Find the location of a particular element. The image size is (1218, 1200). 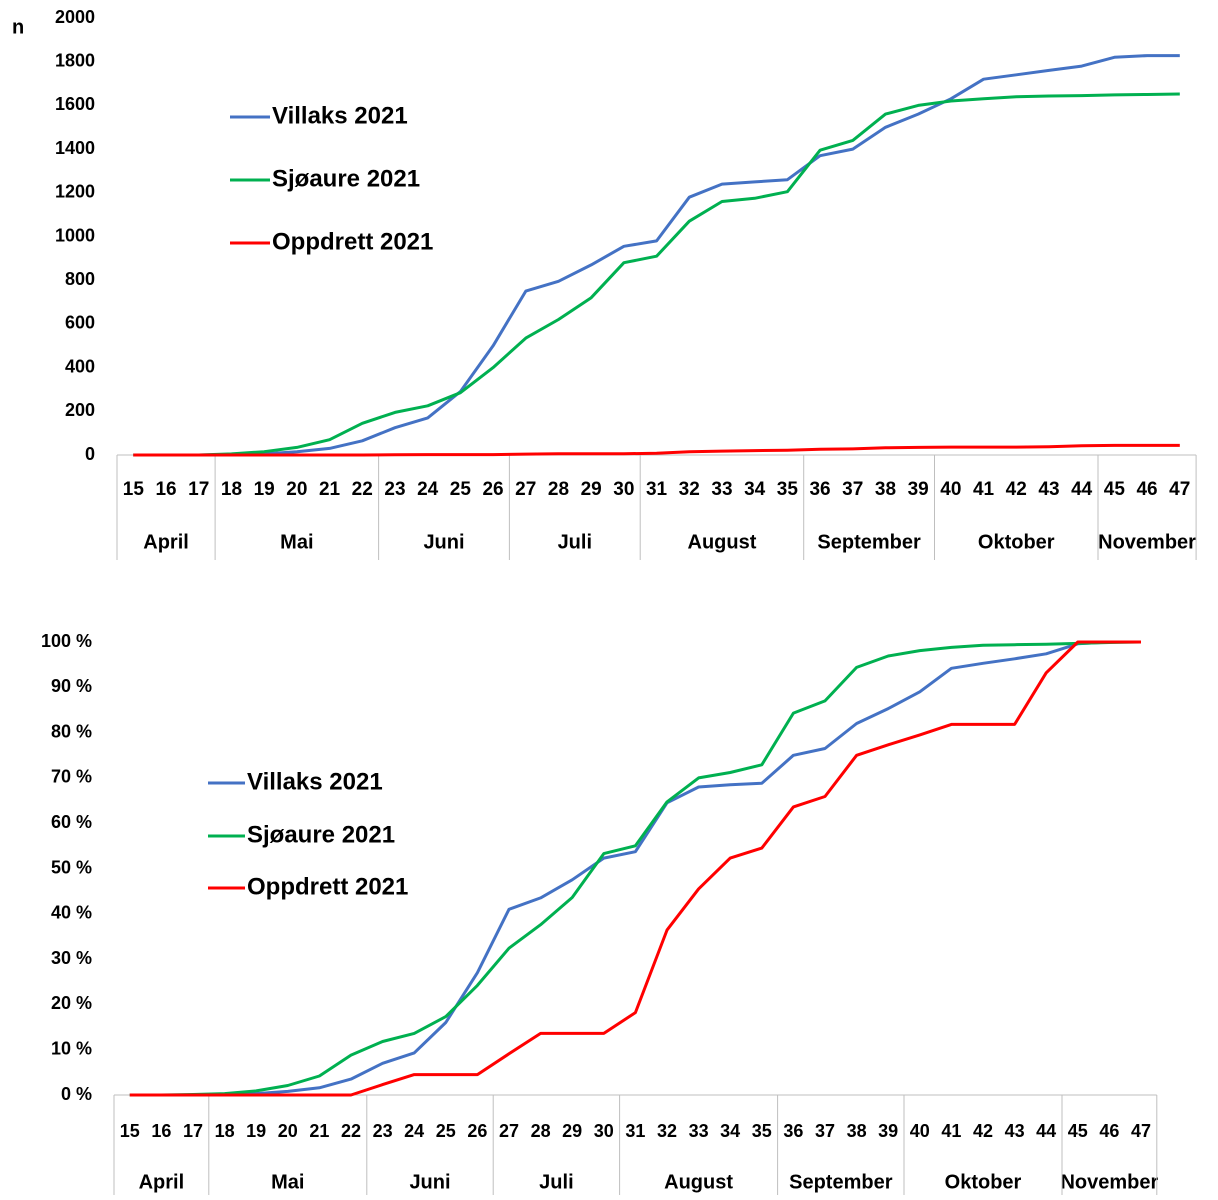

y-tick-label: 90 % is located at coordinates (71, 686).